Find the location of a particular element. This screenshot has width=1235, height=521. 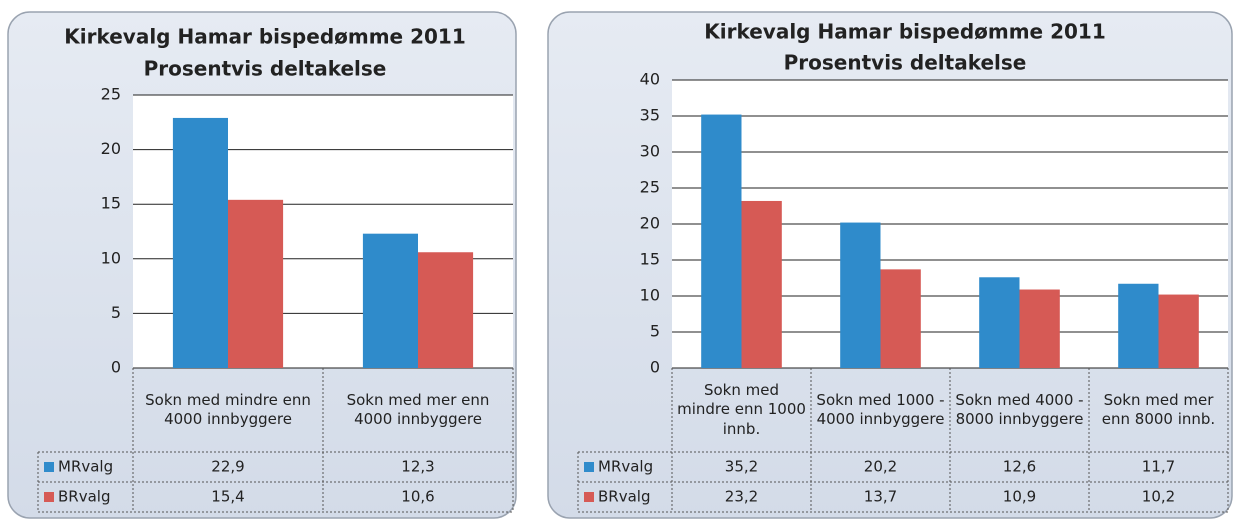

y-tick-label: 30 is located at coordinates (650, 151).